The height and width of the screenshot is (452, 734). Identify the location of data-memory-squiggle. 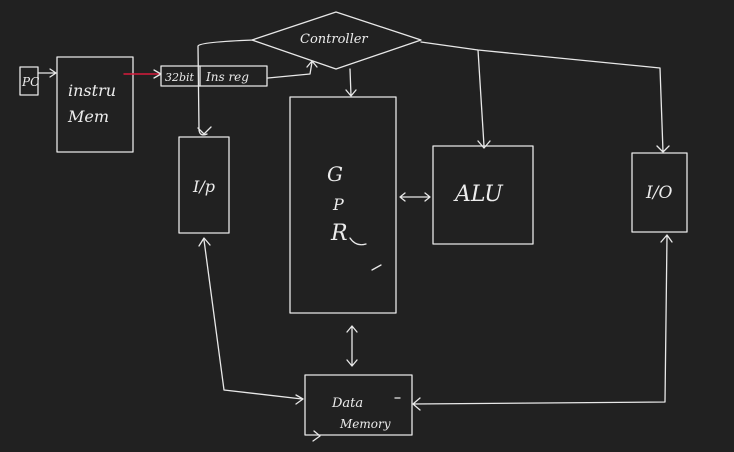
(316, 436).